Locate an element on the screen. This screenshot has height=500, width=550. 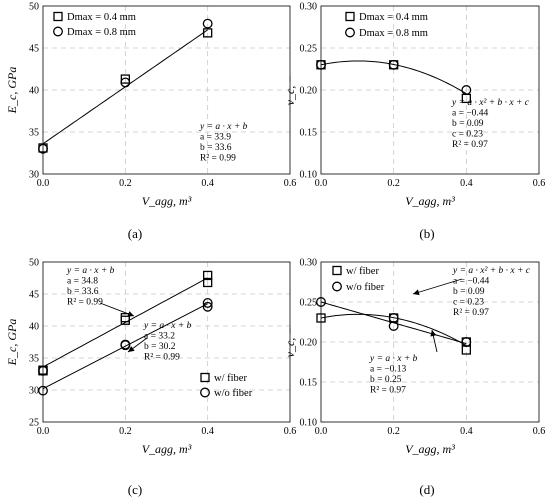
annotation-text: a = 34.8 is located at coordinates (82, 282).